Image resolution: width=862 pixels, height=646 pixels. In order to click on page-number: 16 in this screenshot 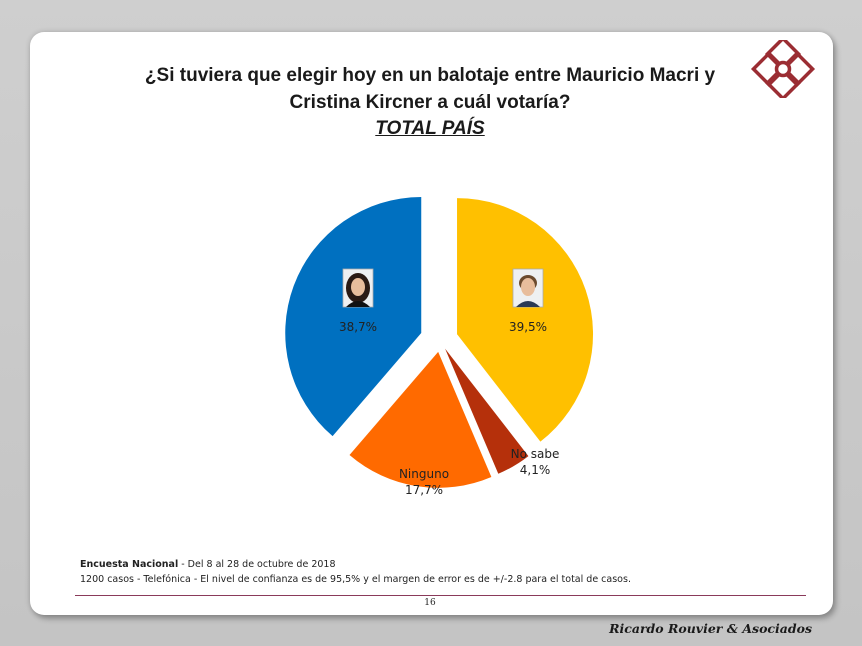, I will do `click(430, 603)`.